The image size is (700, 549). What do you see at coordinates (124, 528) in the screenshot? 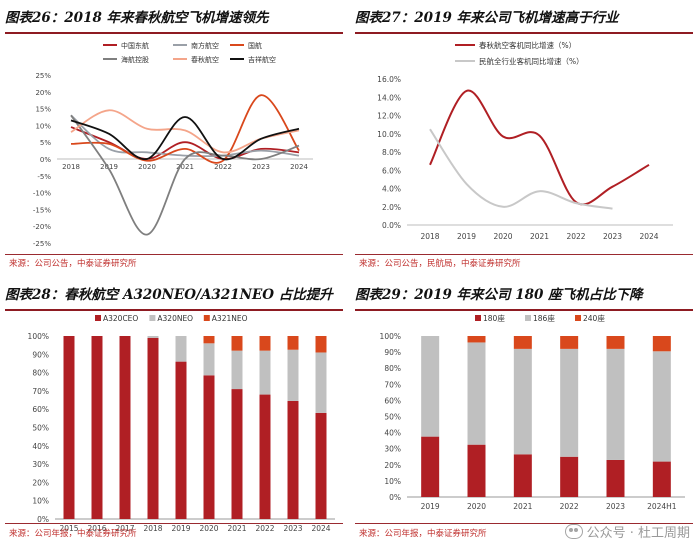
I see `x-tick-label: 2017` at bounding box center [124, 528].